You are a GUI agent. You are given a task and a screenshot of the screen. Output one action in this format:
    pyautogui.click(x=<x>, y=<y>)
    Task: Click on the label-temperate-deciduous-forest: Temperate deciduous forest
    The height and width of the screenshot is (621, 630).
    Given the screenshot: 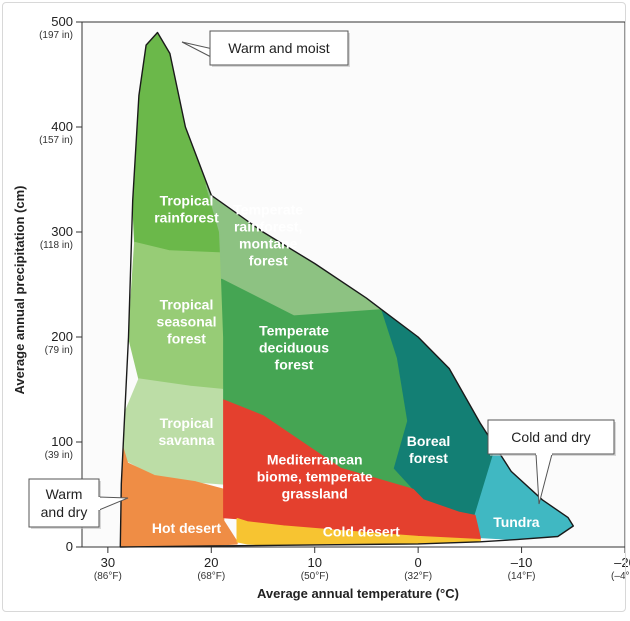 What is the action you would take?
    pyautogui.click(x=294, y=348)
    